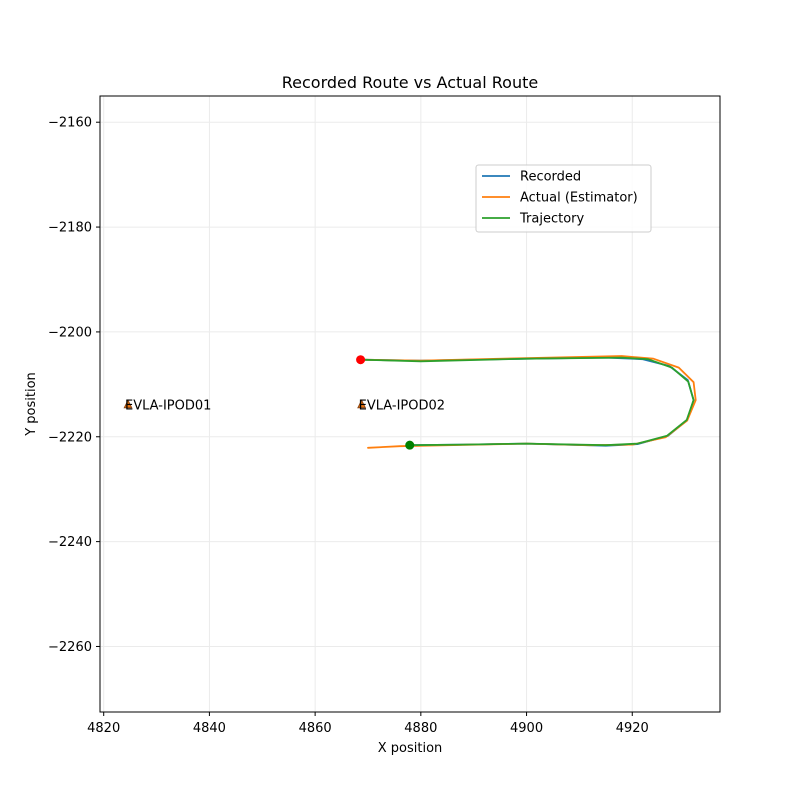 This screenshot has width=800, height=800. What do you see at coordinates (70, 332) in the screenshot?
I see `y-tick-label: −2200` at bounding box center [70, 332].